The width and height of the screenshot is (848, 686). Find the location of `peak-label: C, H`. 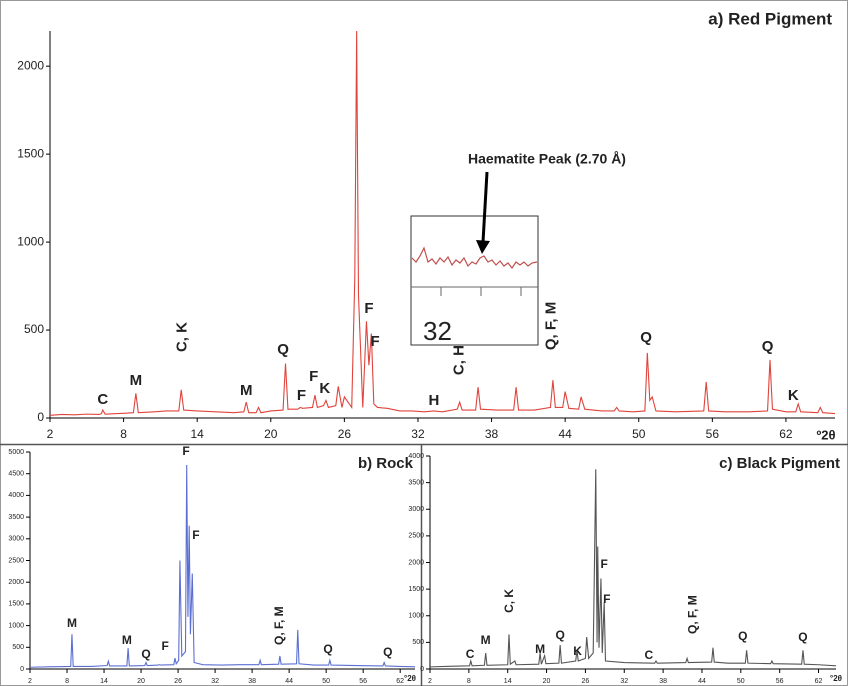

peak-label: C, H is located at coordinates (459, 360).